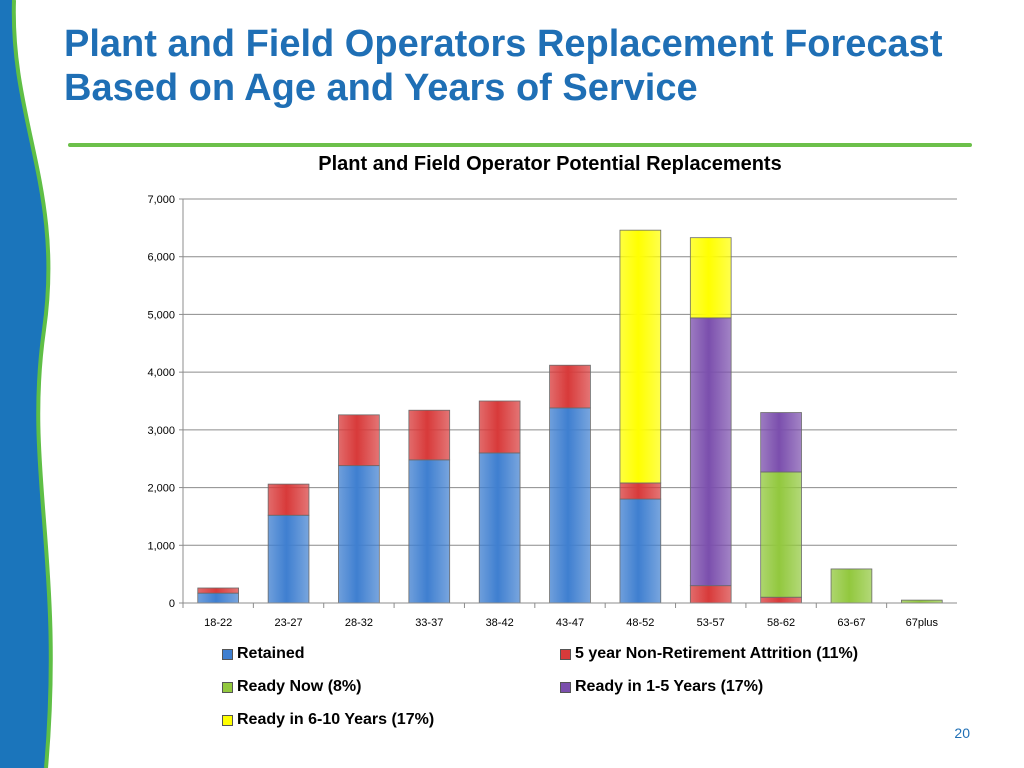  I want to click on x-tick-label: 53-57, so click(711, 623).